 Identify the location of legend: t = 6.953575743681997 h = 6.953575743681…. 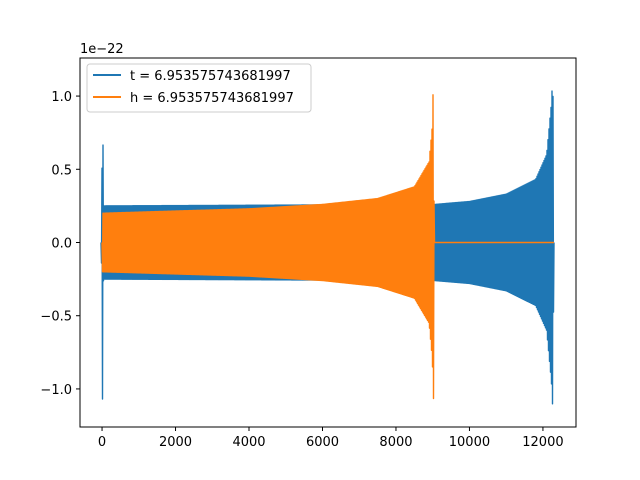
(199, 88).